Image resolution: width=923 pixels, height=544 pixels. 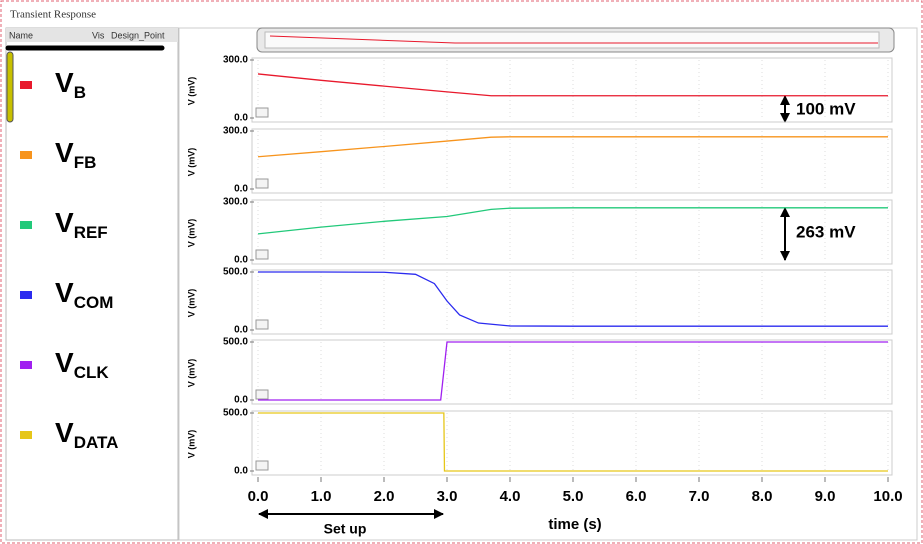 I want to click on x-axis-label: time (s), so click(x=574, y=524).